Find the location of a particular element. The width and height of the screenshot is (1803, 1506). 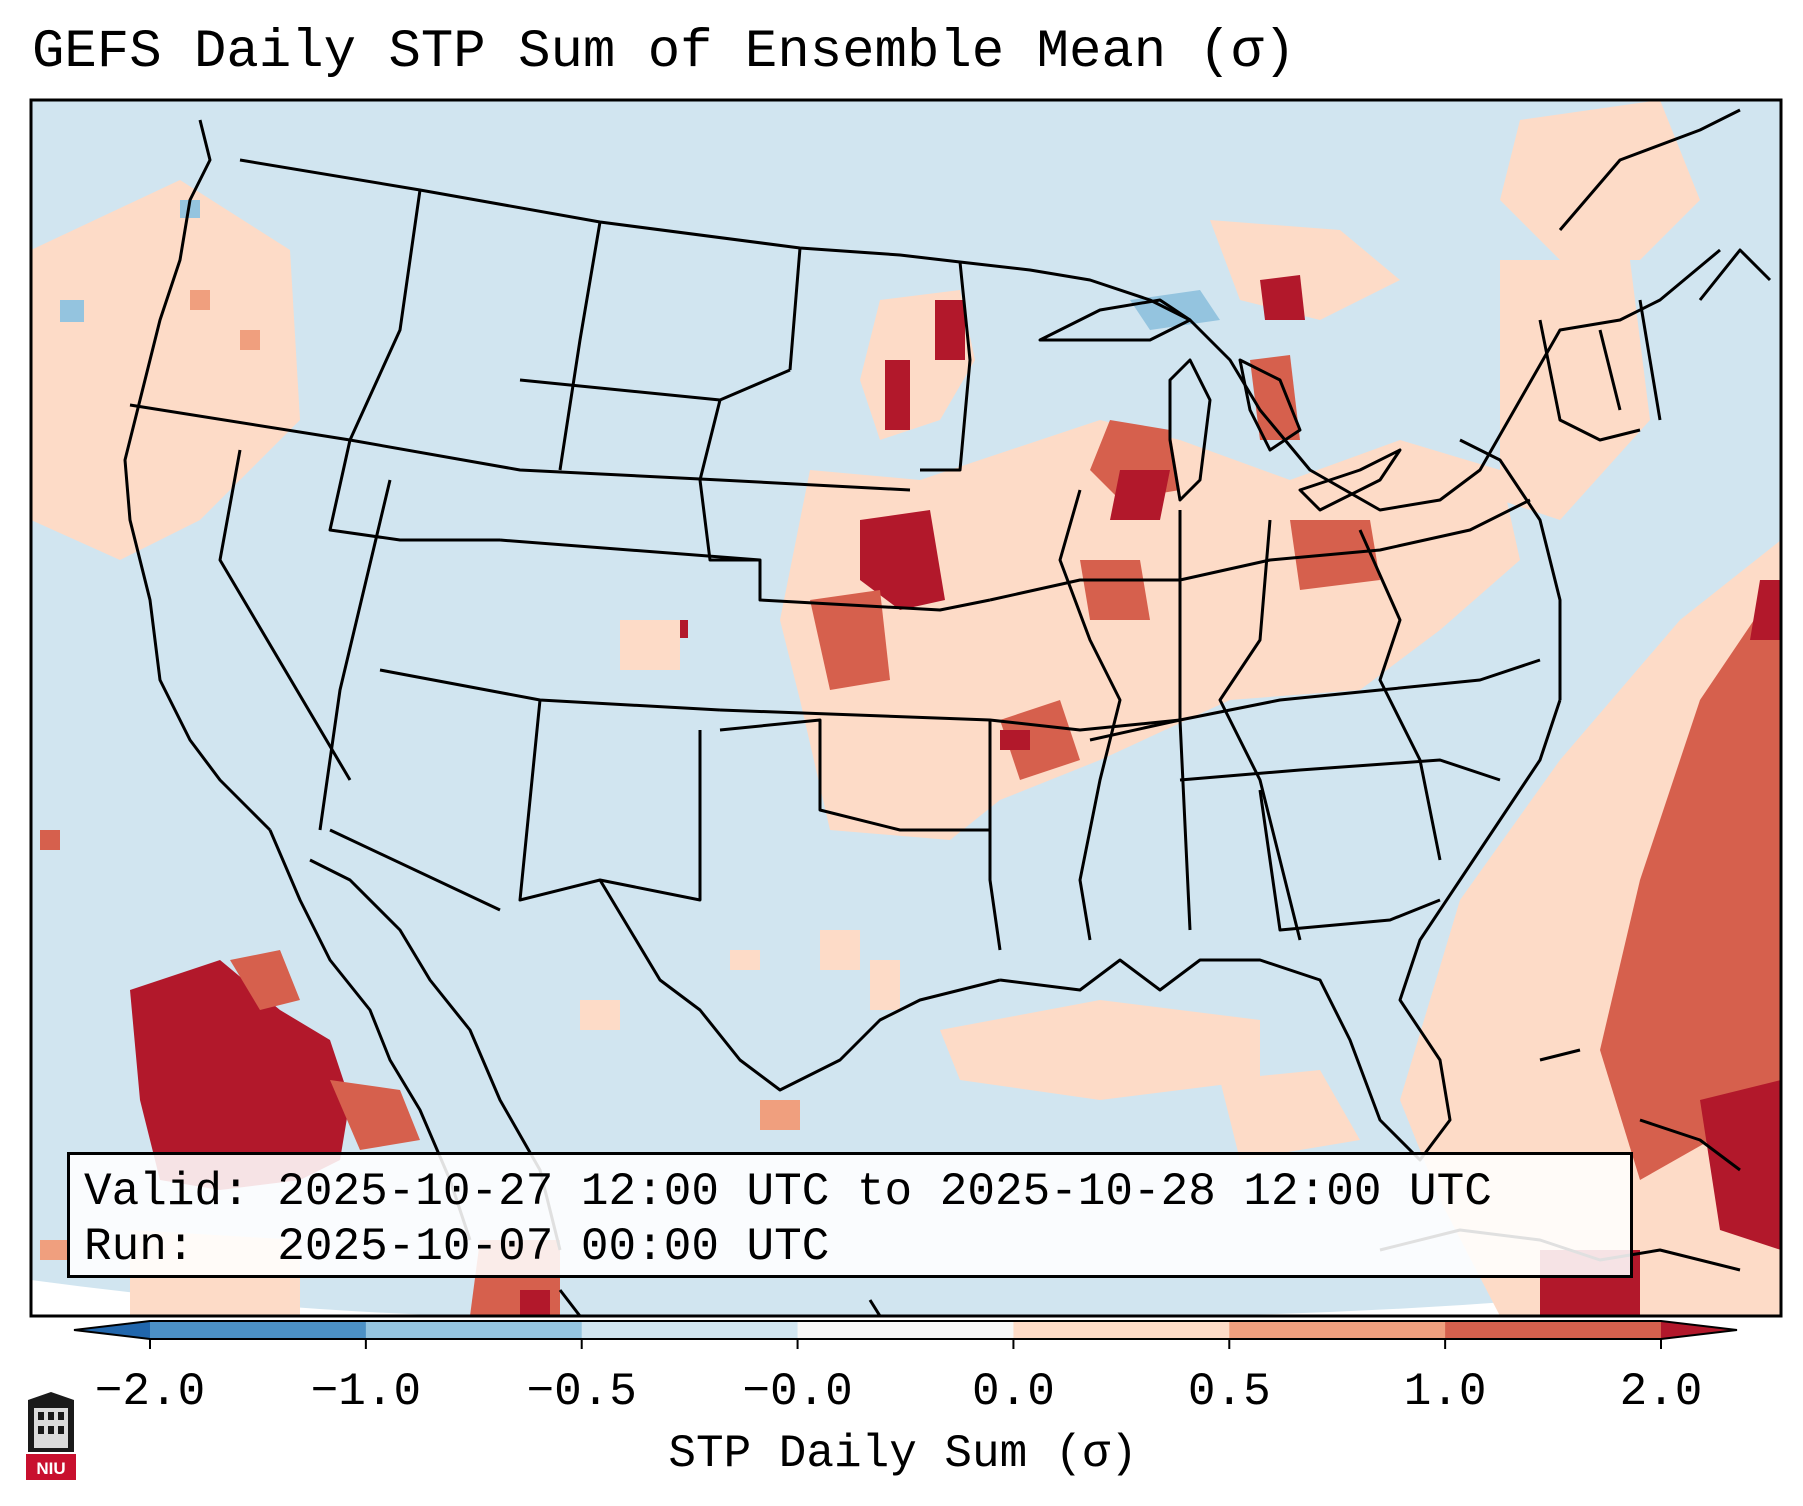

pacific-coastline is located at coordinates (197, 475).